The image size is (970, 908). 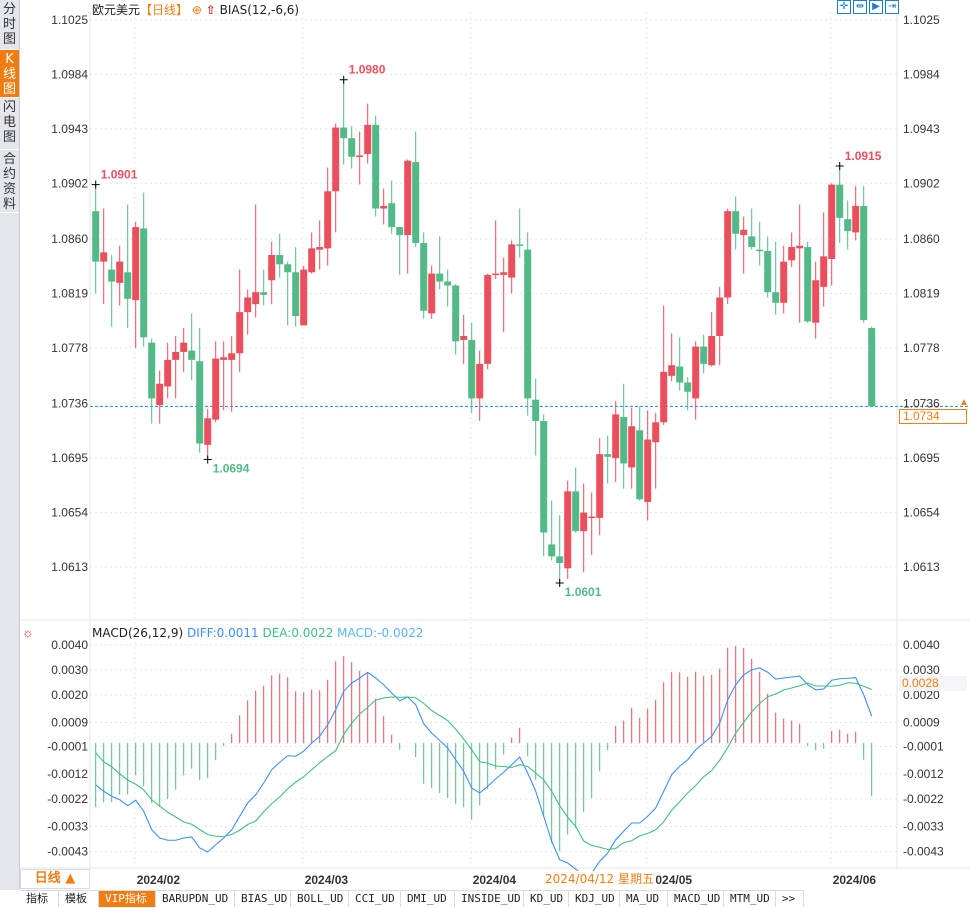 I want to click on indicator-tab: 指标, so click(x=39, y=899).